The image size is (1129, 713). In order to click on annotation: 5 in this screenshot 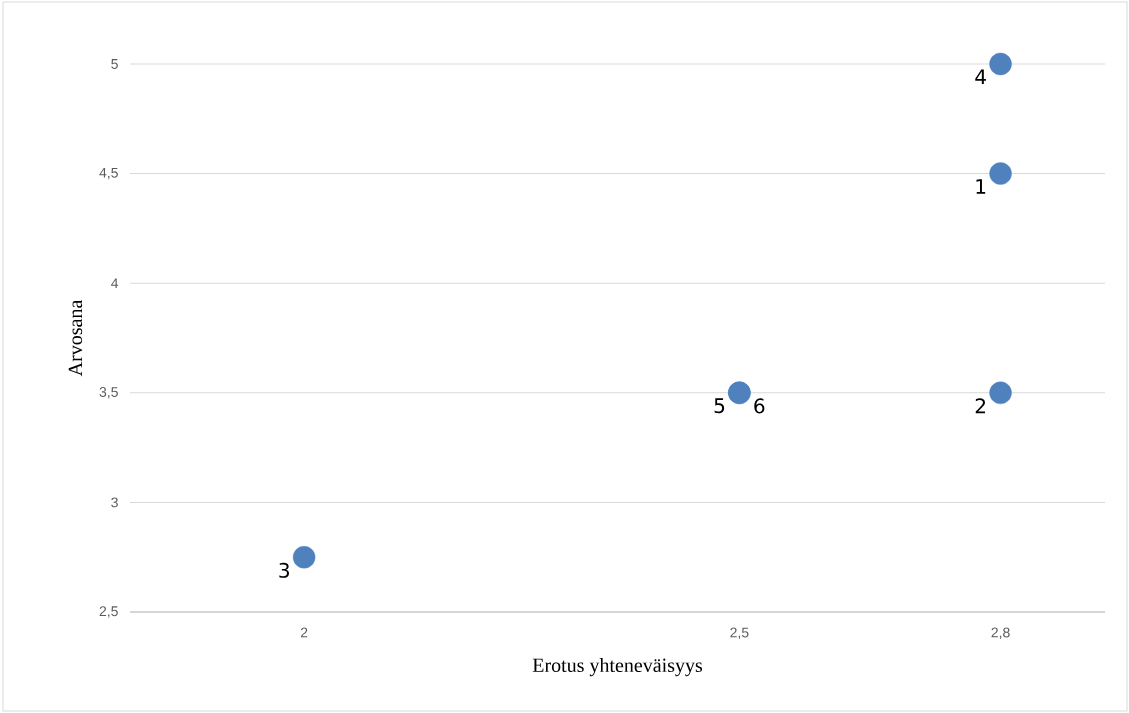, I will do `click(719, 406)`.